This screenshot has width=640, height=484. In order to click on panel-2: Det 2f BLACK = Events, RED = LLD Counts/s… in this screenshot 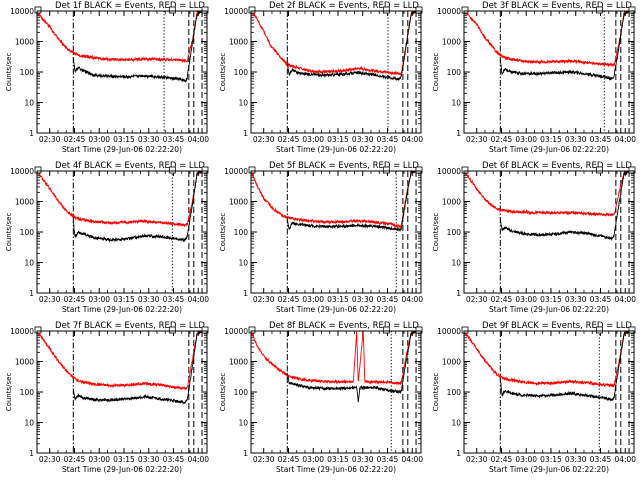, I will do `click(321, 77)`.